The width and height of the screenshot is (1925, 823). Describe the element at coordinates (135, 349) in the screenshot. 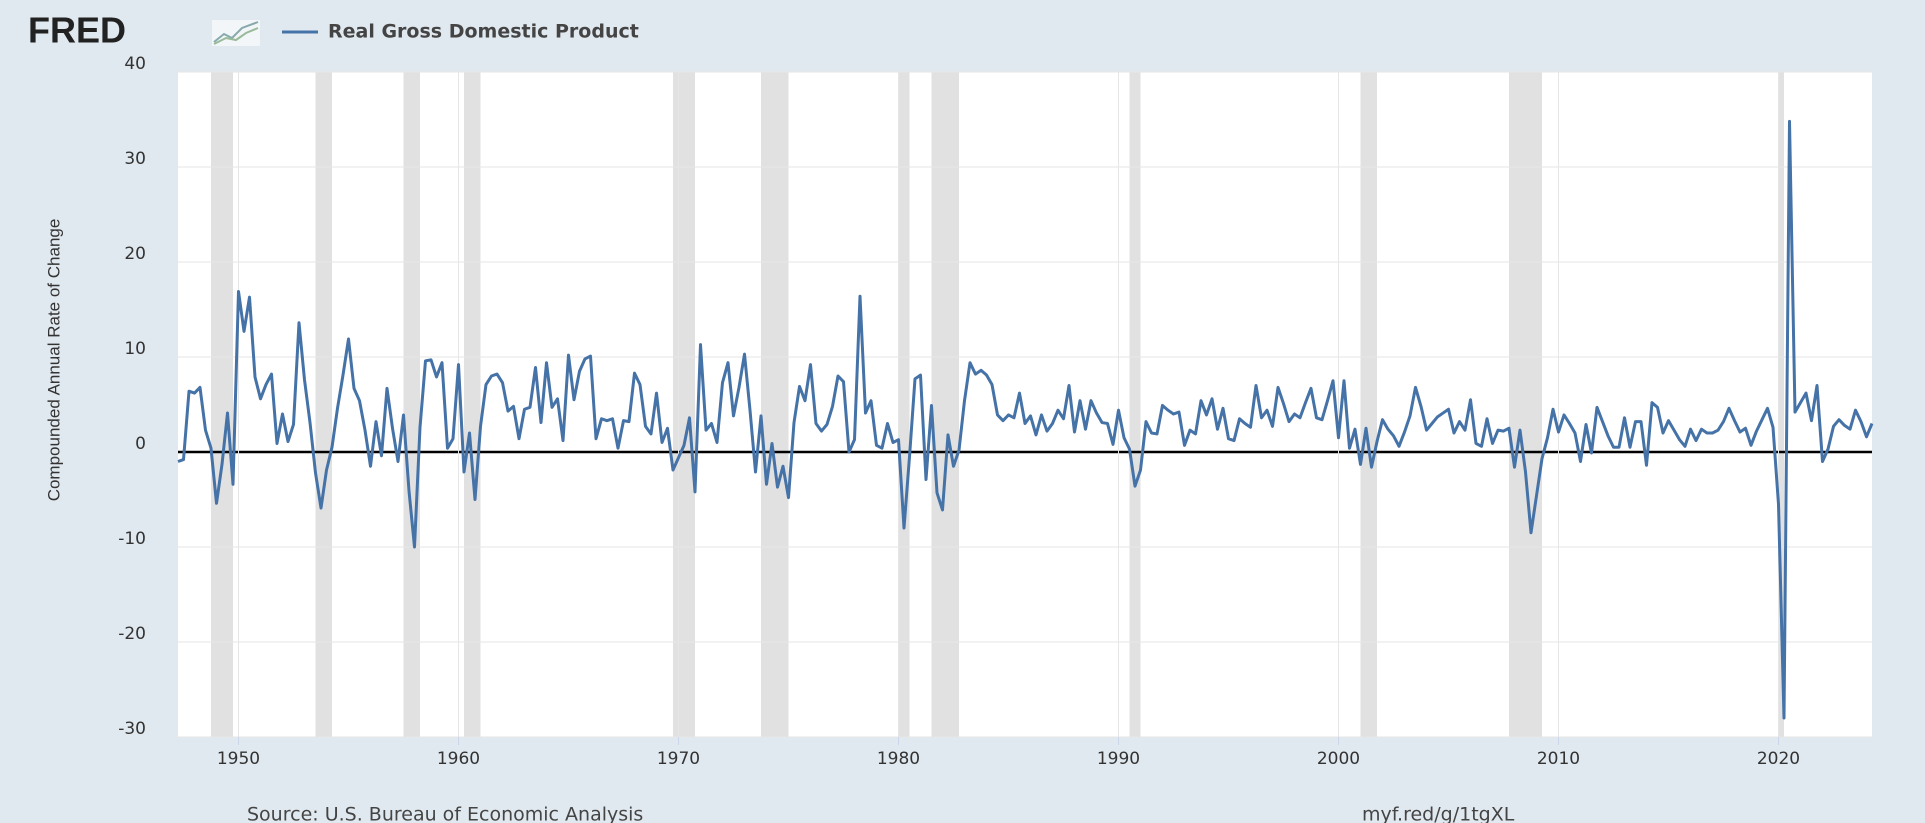

I see `y-tick-label: 10` at that location.